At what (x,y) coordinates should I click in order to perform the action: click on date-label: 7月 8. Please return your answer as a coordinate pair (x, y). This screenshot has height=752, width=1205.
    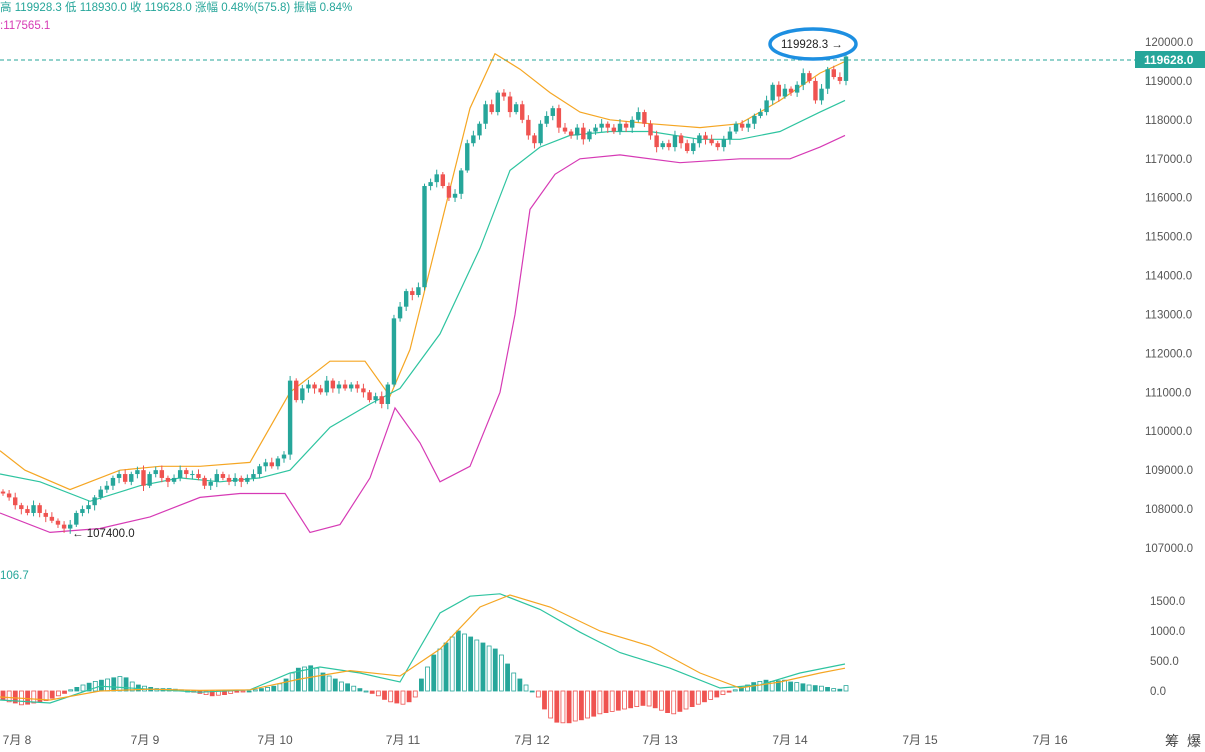
    Looking at the image, I should click on (17, 740).